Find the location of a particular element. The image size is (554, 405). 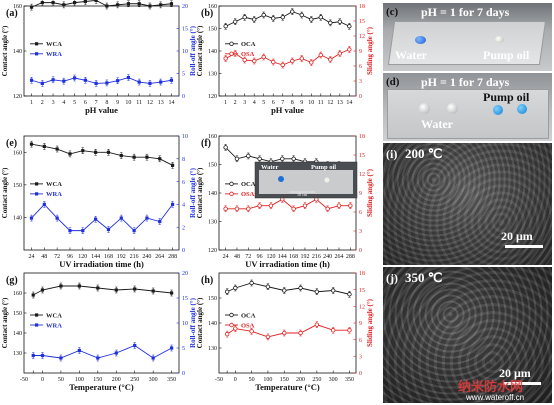

x-axis-label: pH value is located at coordinates (287, 110).